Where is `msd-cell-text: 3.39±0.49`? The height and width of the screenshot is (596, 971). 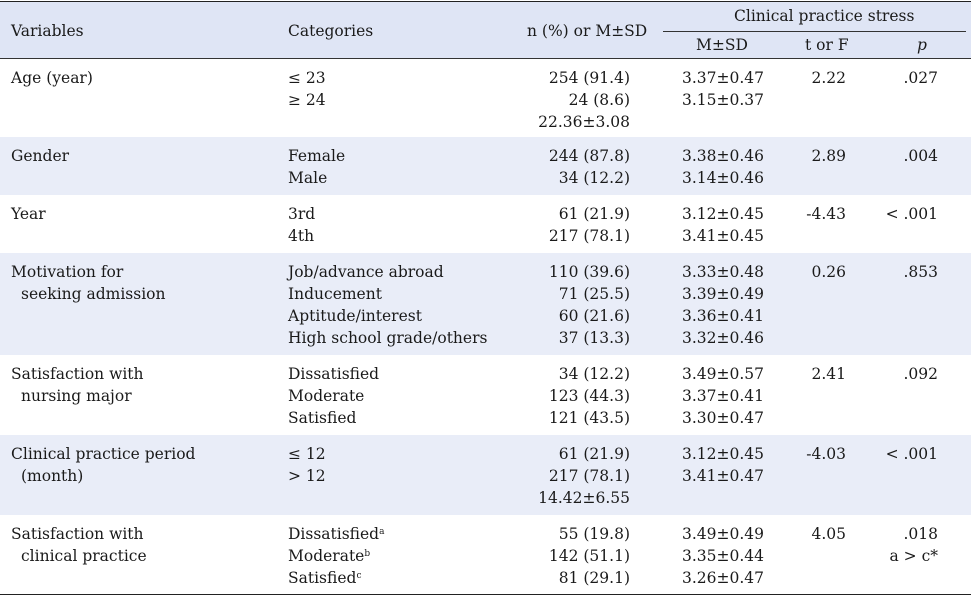
msd-cell-text: 3.39±0.49 is located at coordinates (723, 294).